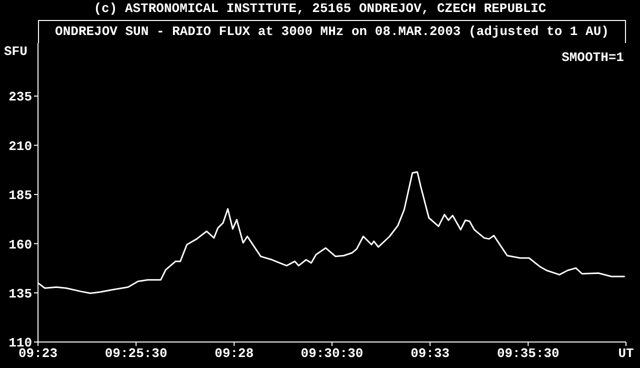  I want to click on x-tick-label: 09:33, so click(430, 354).